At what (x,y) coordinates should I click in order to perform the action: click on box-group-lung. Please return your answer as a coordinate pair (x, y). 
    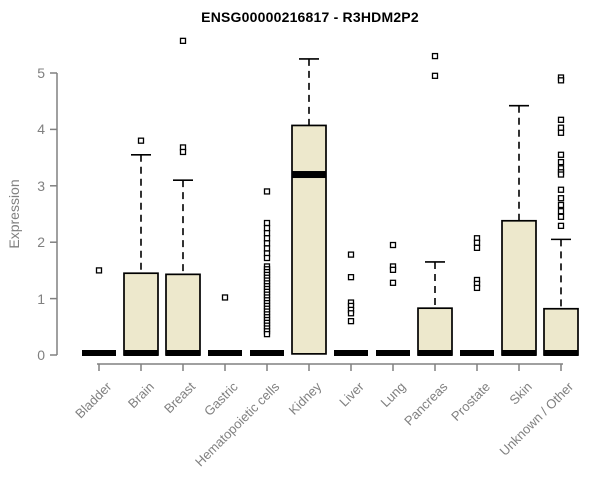
    Looking at the image, I should click on (393, 298).